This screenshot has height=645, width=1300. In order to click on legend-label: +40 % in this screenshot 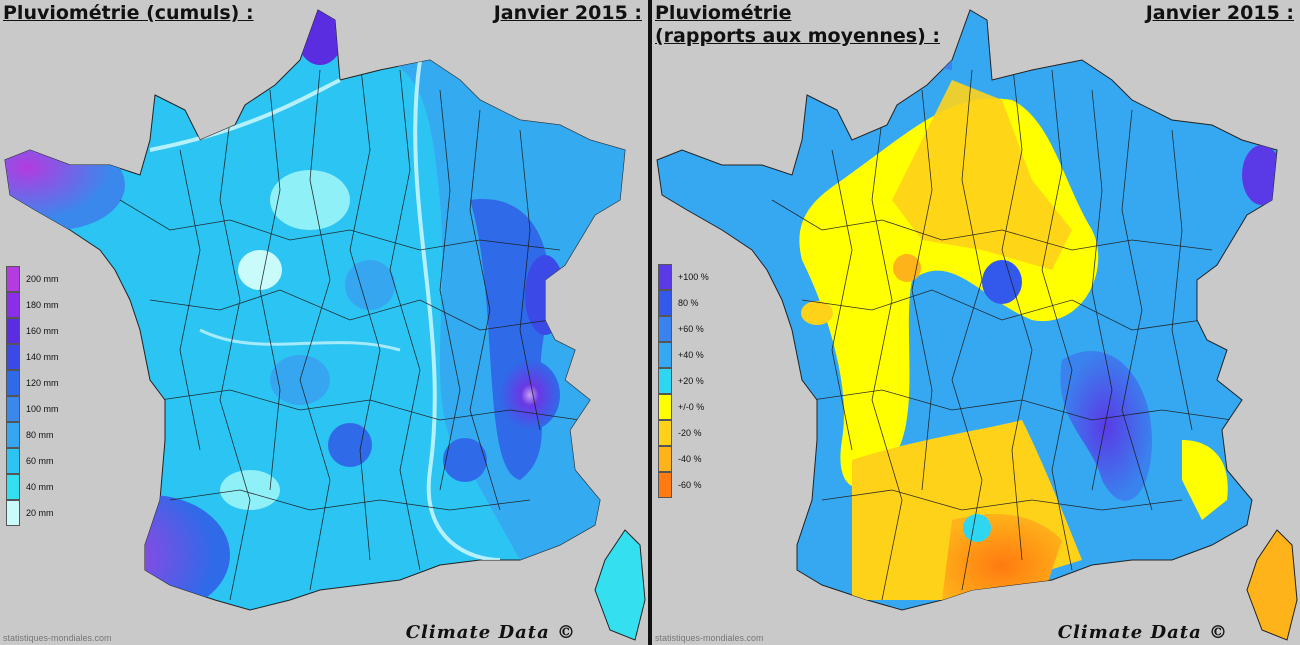, I will do `click(691, 355)`.